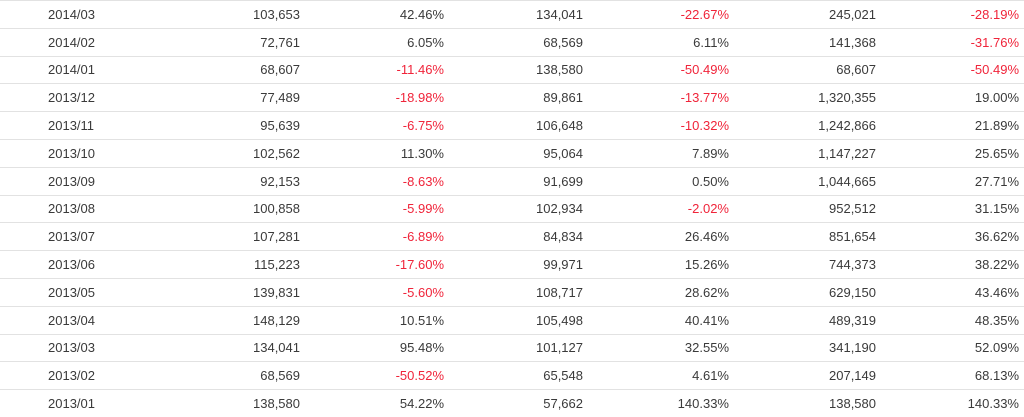  I want to click on value-cell: 101,127, so click(517, 348).